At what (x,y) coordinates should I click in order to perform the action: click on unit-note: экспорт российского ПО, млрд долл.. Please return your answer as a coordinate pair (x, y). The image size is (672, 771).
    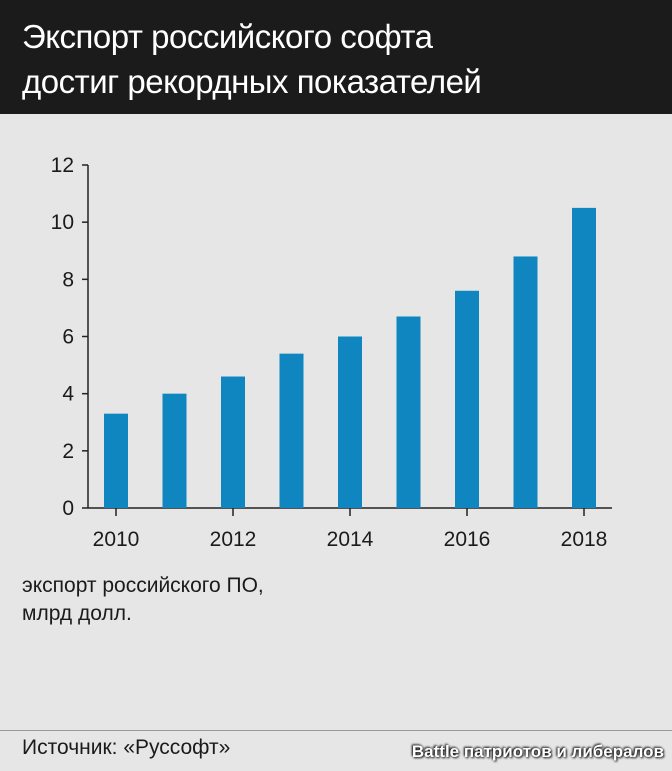
    Looking at the image, I should click on (143, 600).